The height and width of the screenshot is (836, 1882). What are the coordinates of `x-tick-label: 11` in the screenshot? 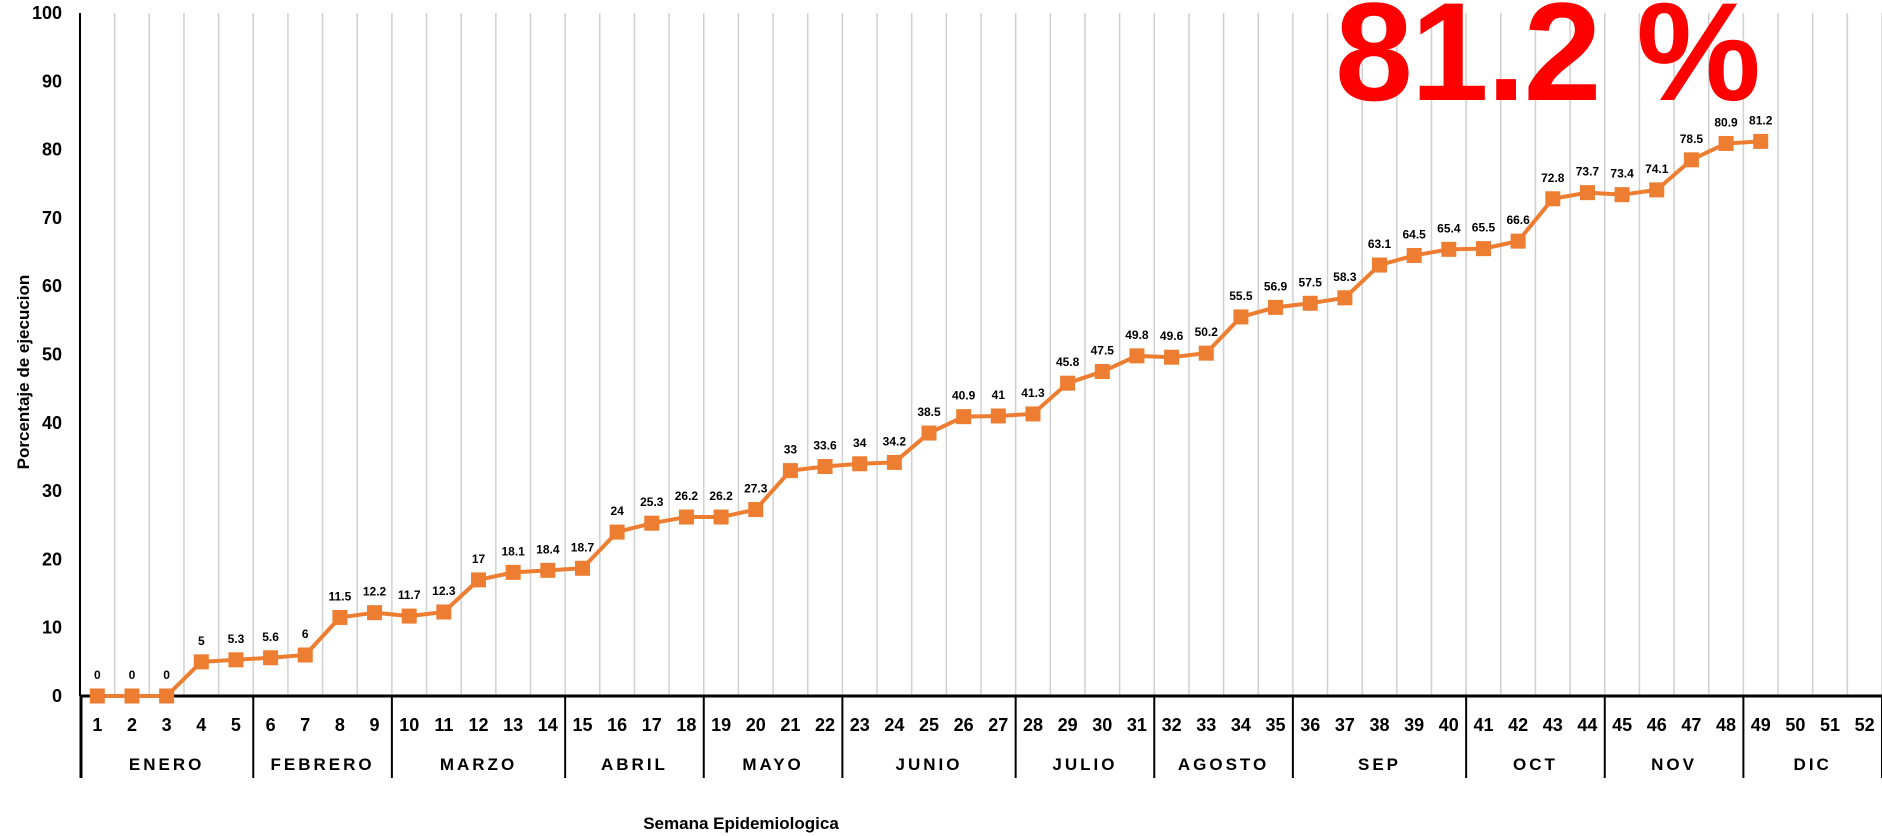 It's located at (443, 725).